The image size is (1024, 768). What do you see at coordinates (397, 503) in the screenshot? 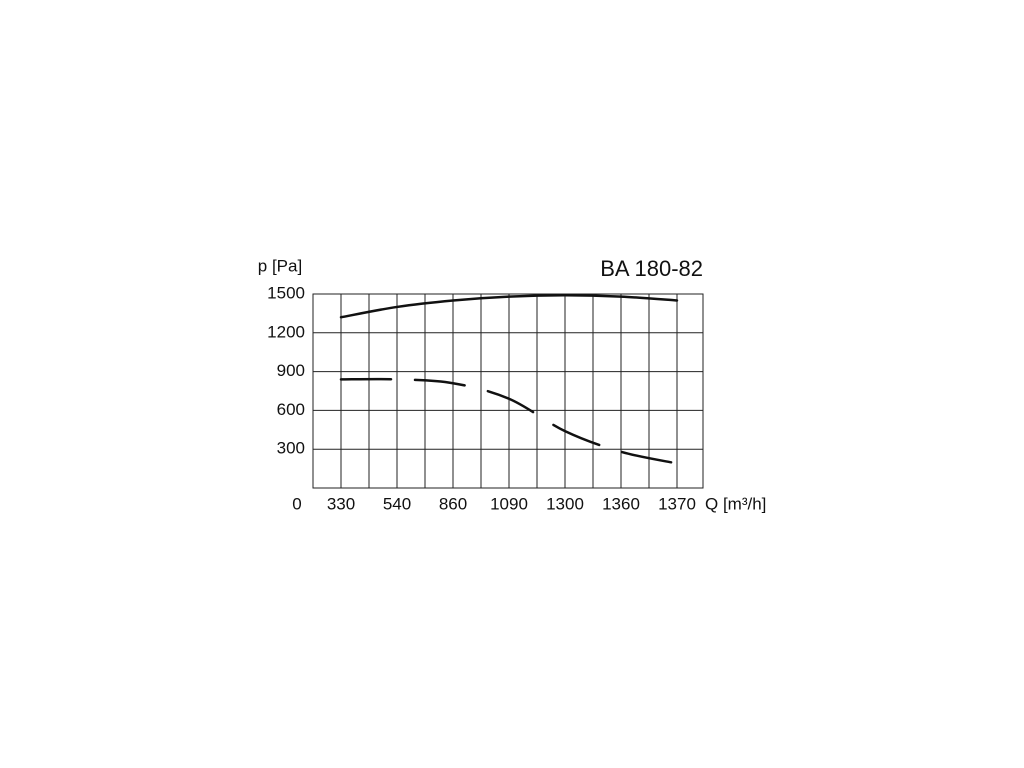
I see `x-tick-label: 540` at bounding box center [397, 503].